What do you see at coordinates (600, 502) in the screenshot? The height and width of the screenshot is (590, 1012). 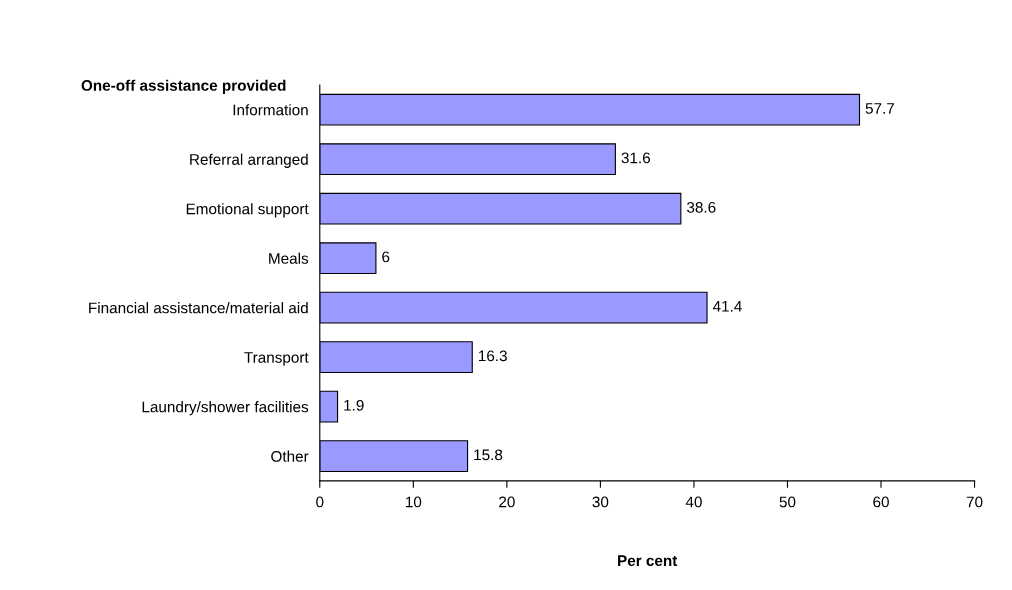 I see `x-tick-label: 30` at bounding box center [600, 502].